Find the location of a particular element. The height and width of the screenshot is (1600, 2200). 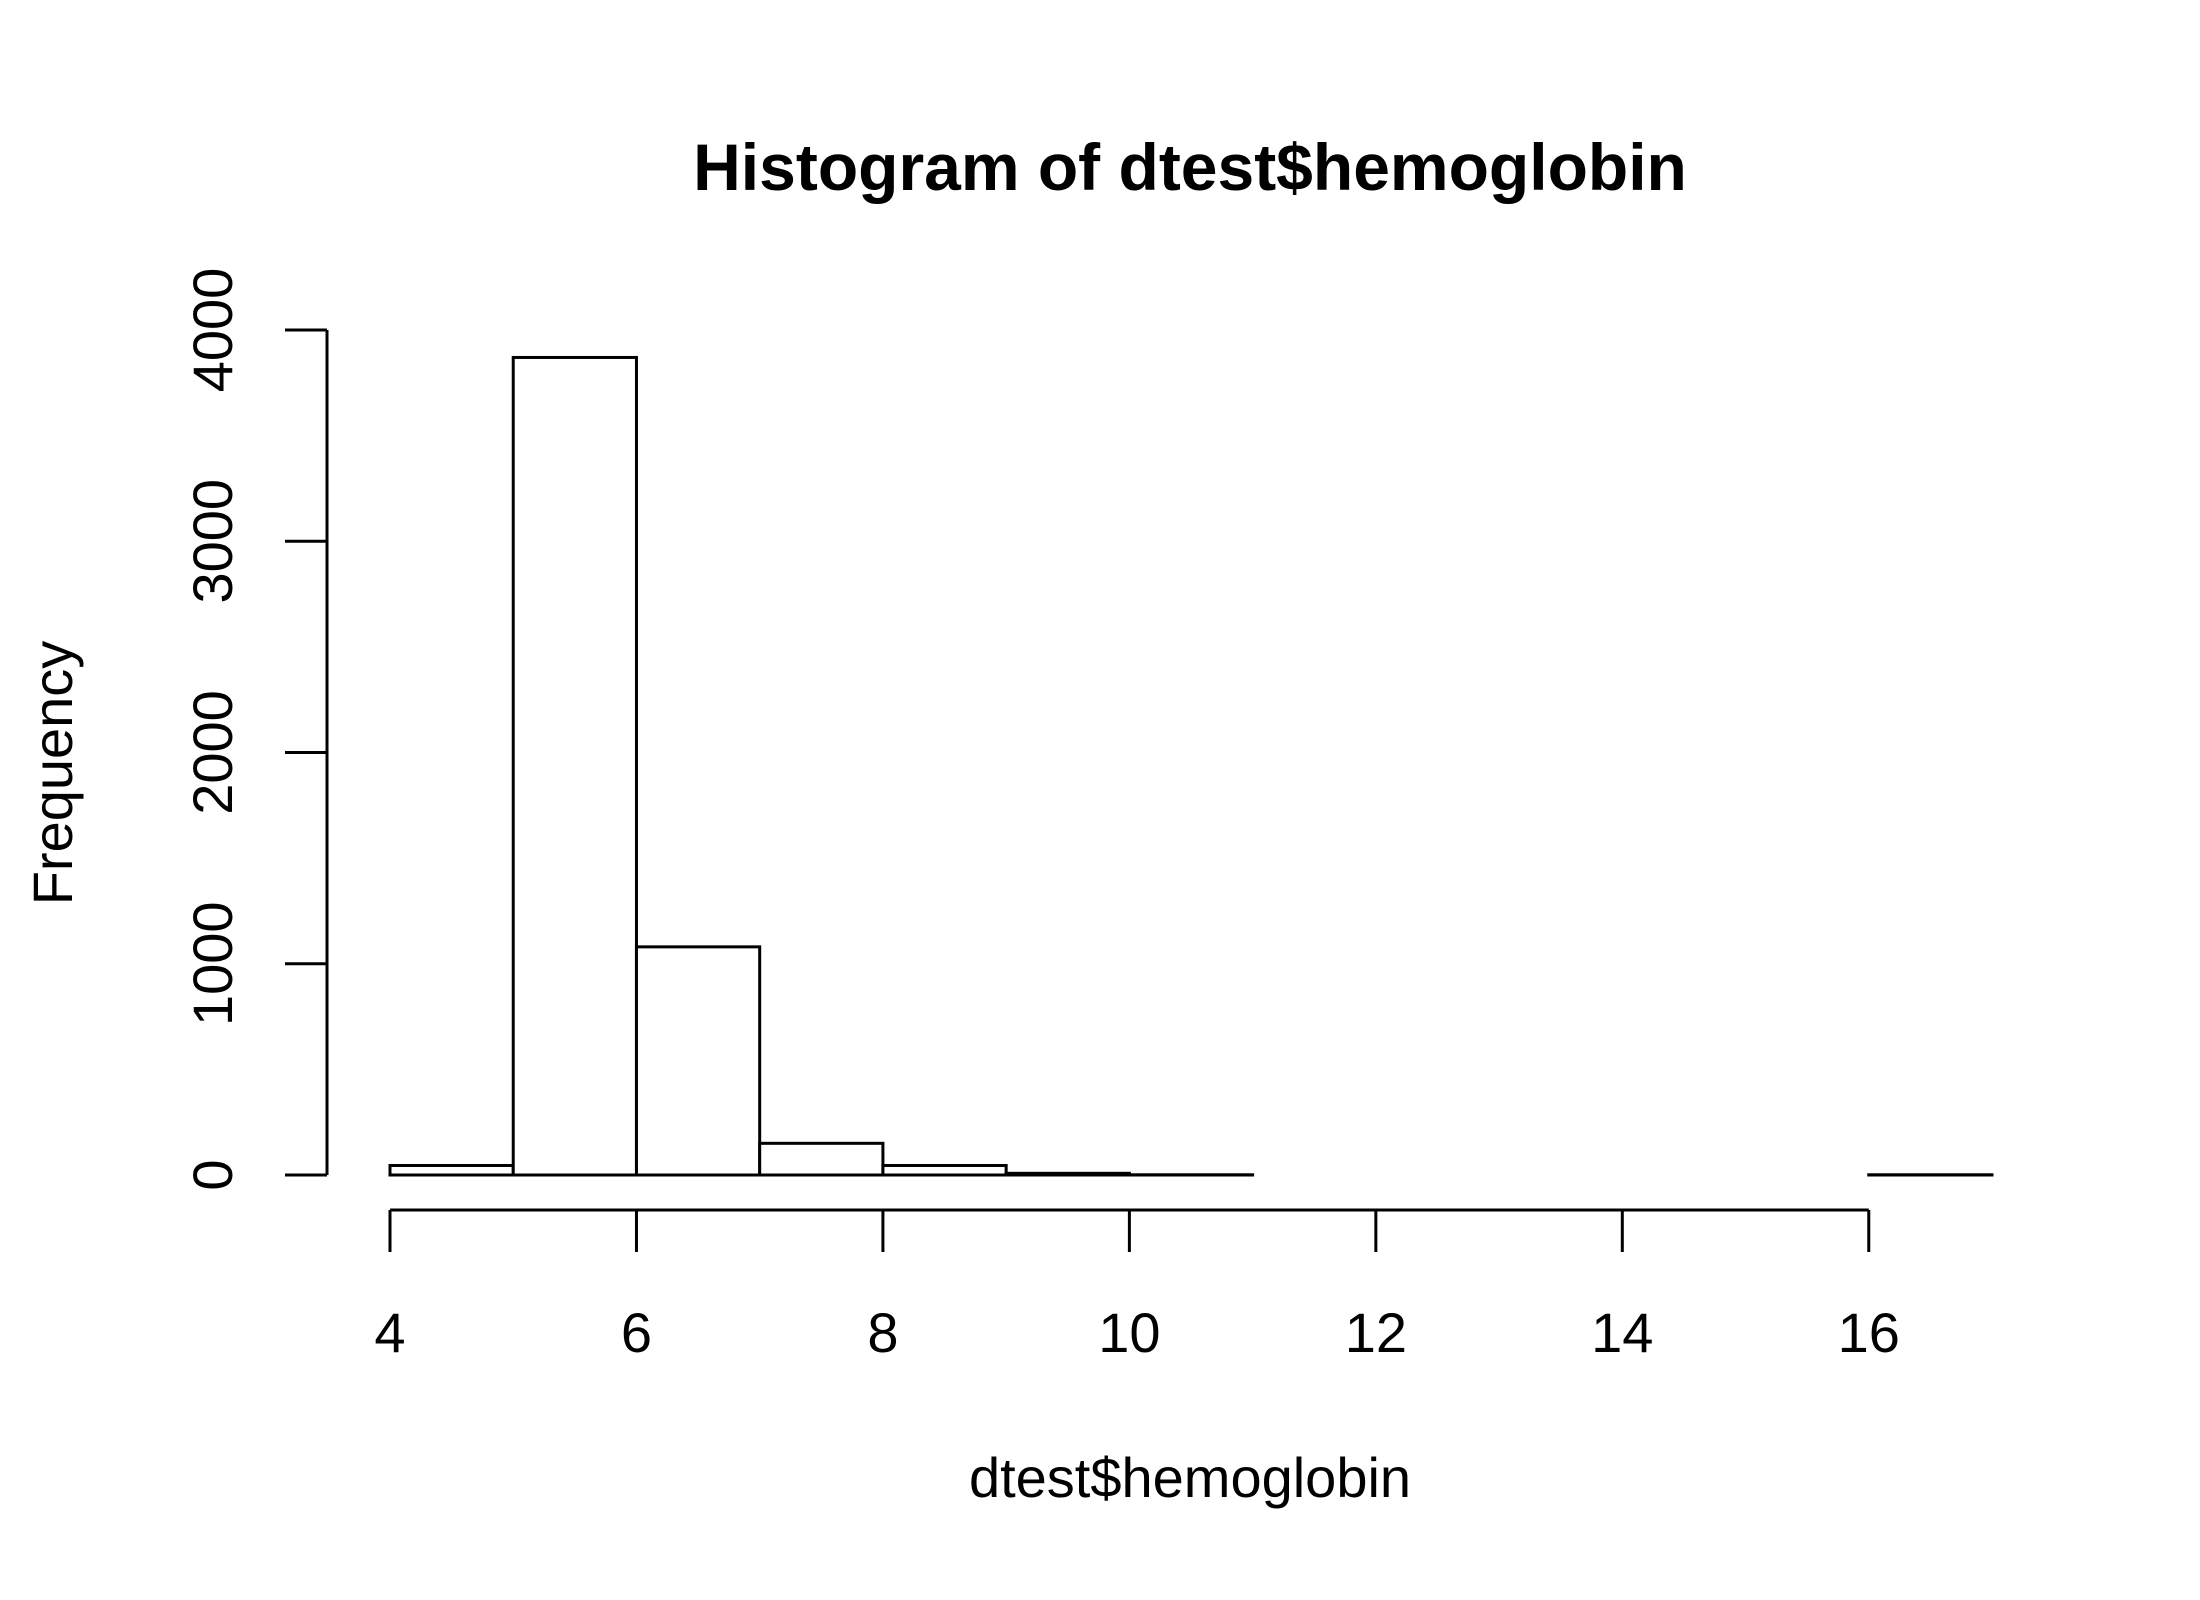

y-tick-label: 4000 is located at coordinates (212, 330).